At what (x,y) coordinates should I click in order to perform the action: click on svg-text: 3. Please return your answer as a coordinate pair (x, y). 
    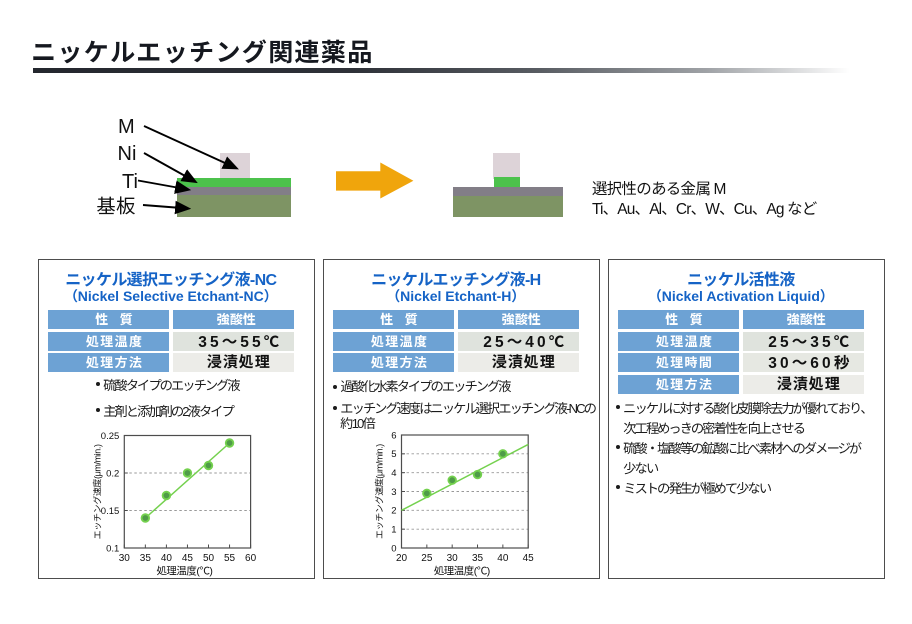
    Looking at the image, I should click on (393, 491).